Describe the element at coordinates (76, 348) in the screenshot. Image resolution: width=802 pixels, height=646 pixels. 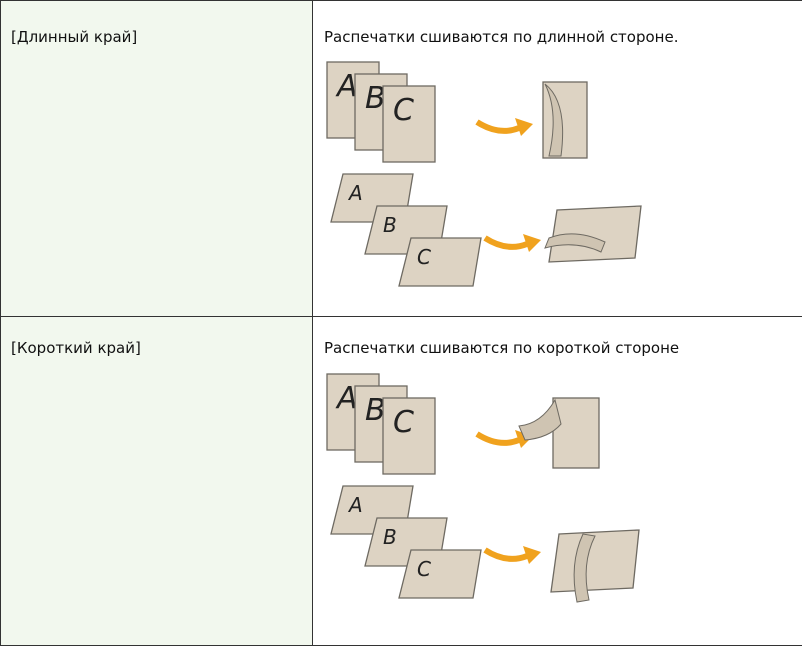
I see `cell-text: [Короткий край]` at that location.